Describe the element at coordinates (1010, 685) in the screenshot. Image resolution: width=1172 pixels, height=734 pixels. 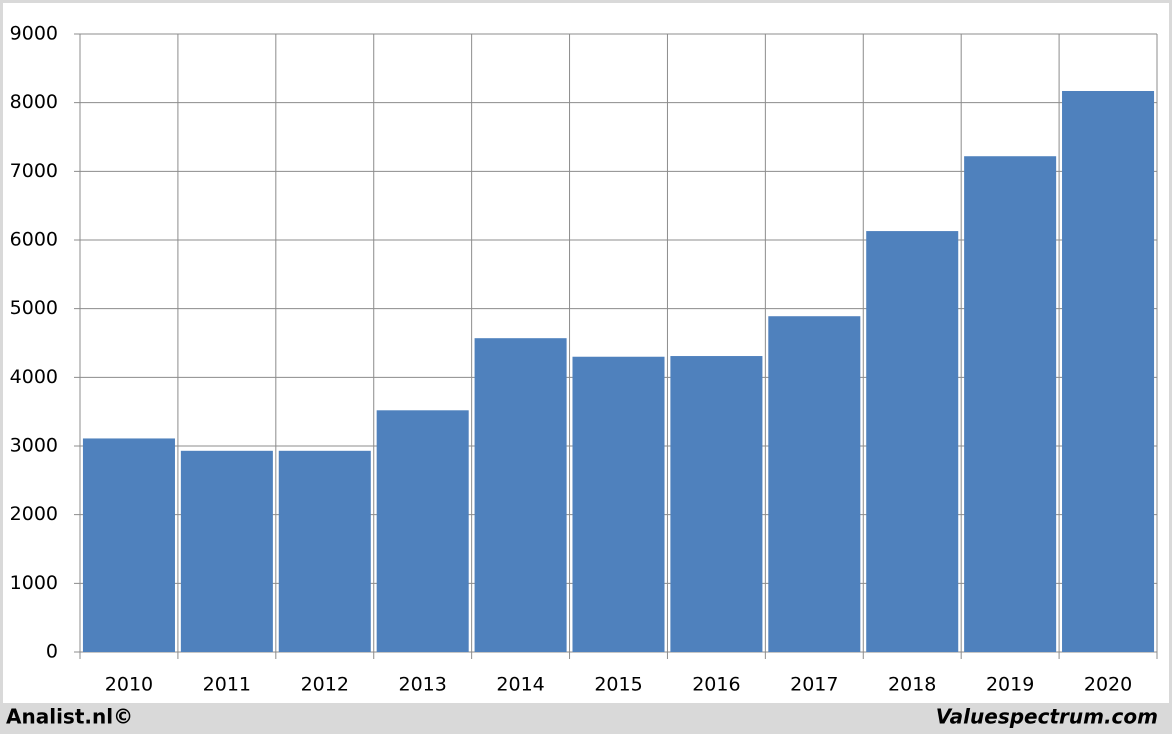
I see `x-tick-label: 2019` at that location.